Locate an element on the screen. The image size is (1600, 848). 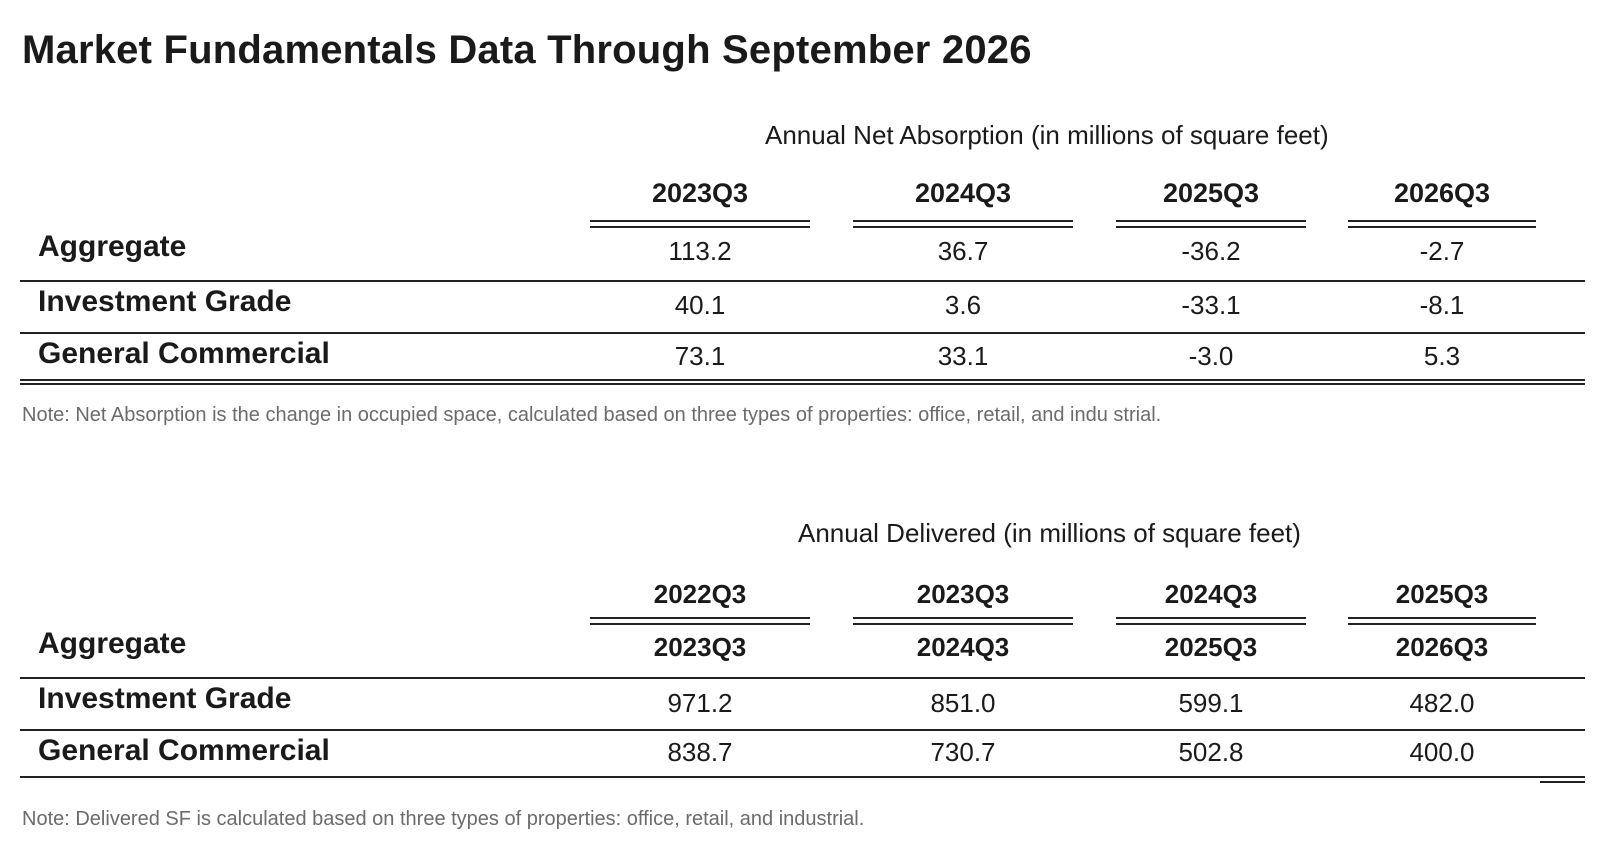
delivered-col-header-end: 2025Q3 is located at coordinates (1211, 647).